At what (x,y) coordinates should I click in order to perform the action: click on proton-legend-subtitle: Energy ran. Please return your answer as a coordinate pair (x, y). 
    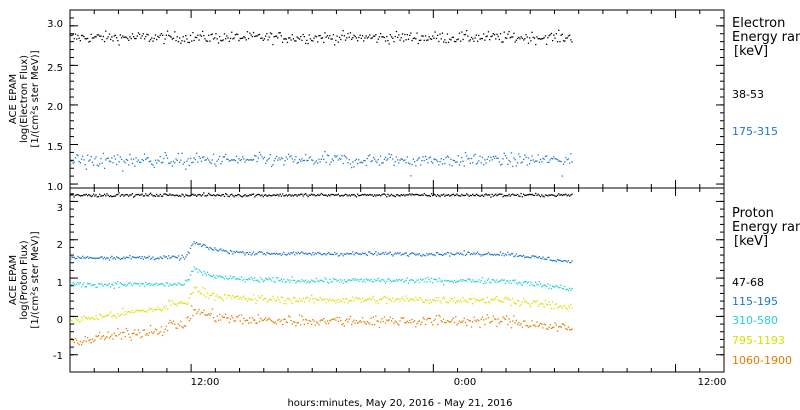
    Looking at the image, I should click on (766, 227).